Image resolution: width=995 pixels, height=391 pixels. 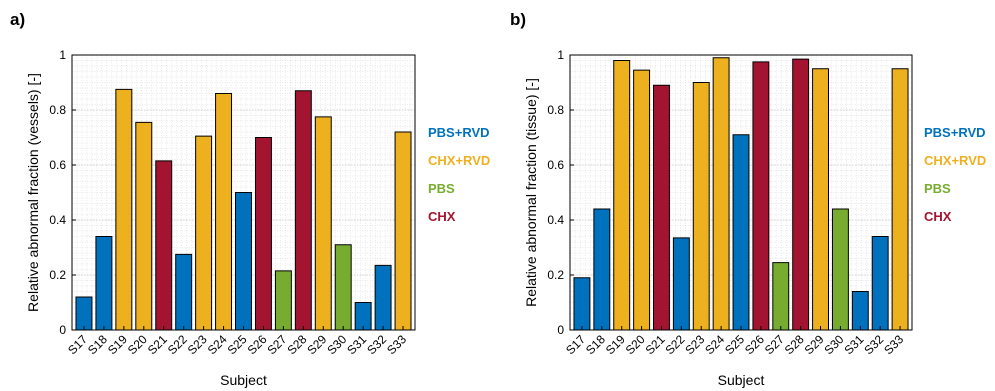 What do you see at coordinates (17, 19) in the screenshot?
I see `panel-label: a)` at bounding box center [17, 19].